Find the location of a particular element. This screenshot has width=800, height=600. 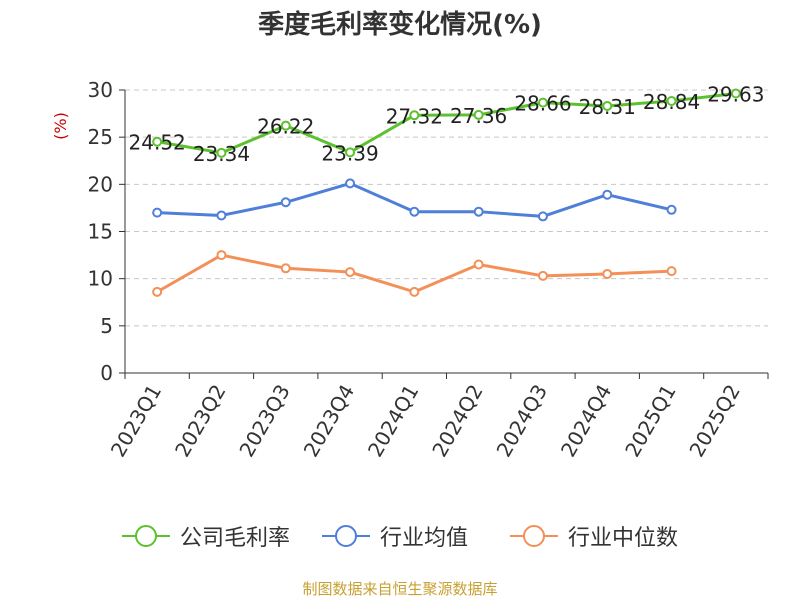

x-tick-label: 2024Q3 is located at coordinates (522, 420).